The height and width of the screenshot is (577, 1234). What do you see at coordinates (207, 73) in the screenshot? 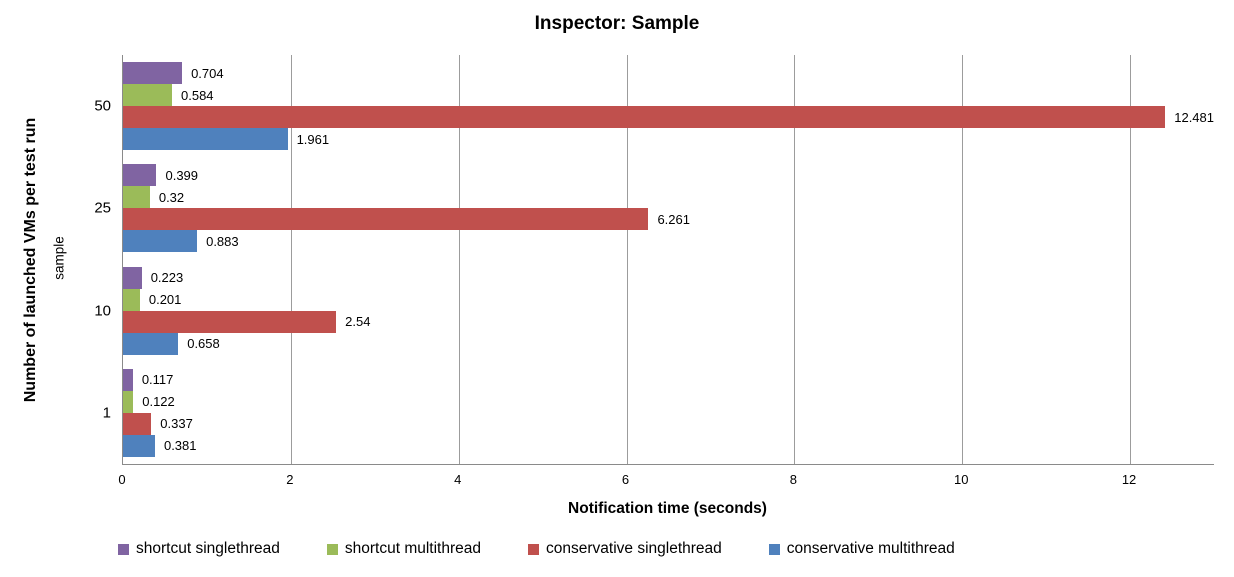
I see `bar-value-label: 0.704` at bounding box center [207, 73].